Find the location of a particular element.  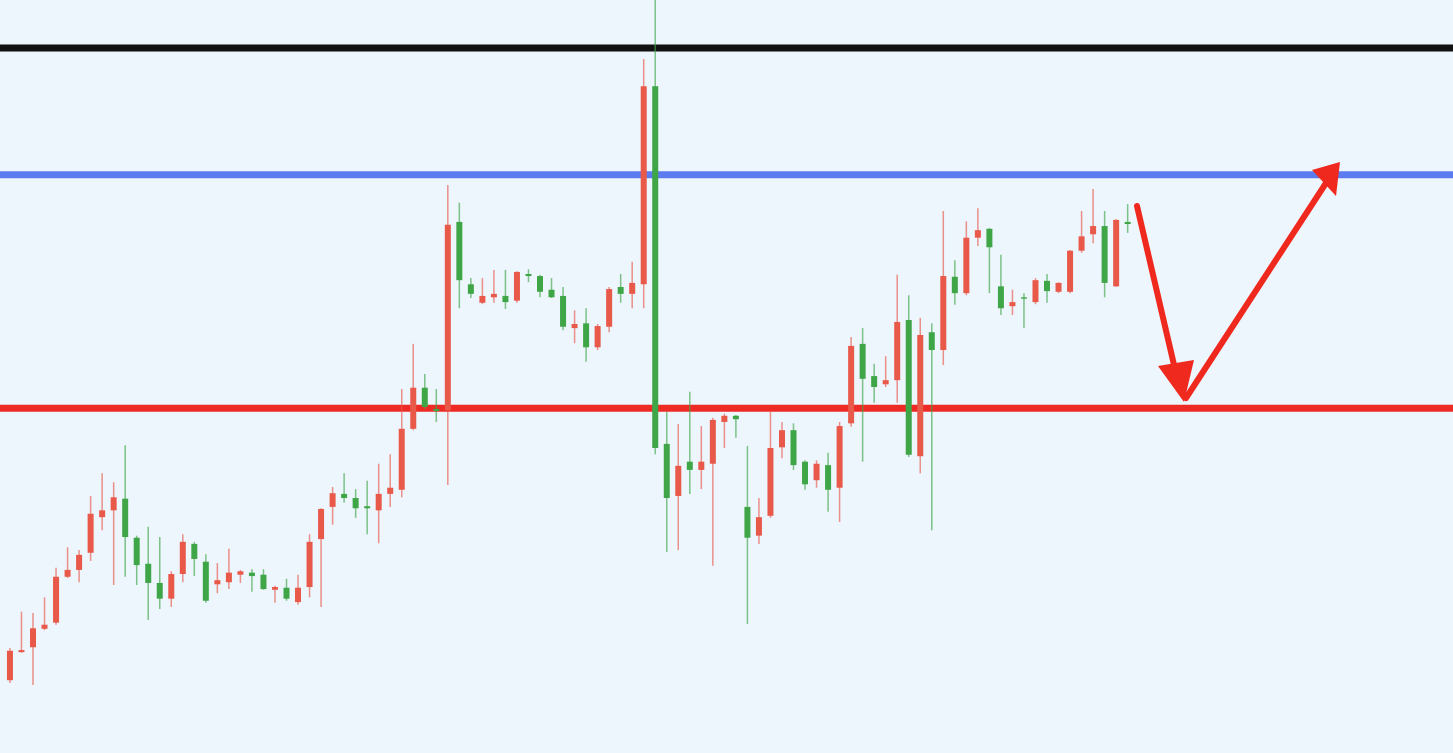

candlestick is located at coordinates (274, 594).